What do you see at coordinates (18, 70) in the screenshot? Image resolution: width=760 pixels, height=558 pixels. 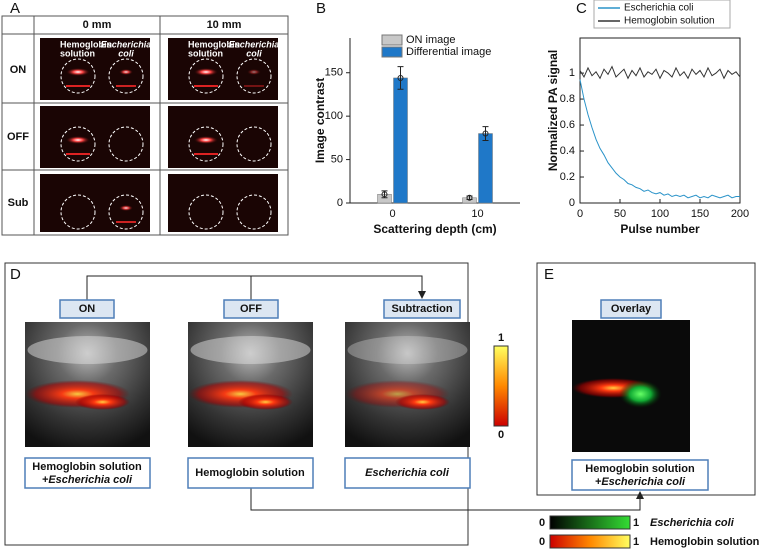 I see `row-header: ON` at bounding box center [18, 70].